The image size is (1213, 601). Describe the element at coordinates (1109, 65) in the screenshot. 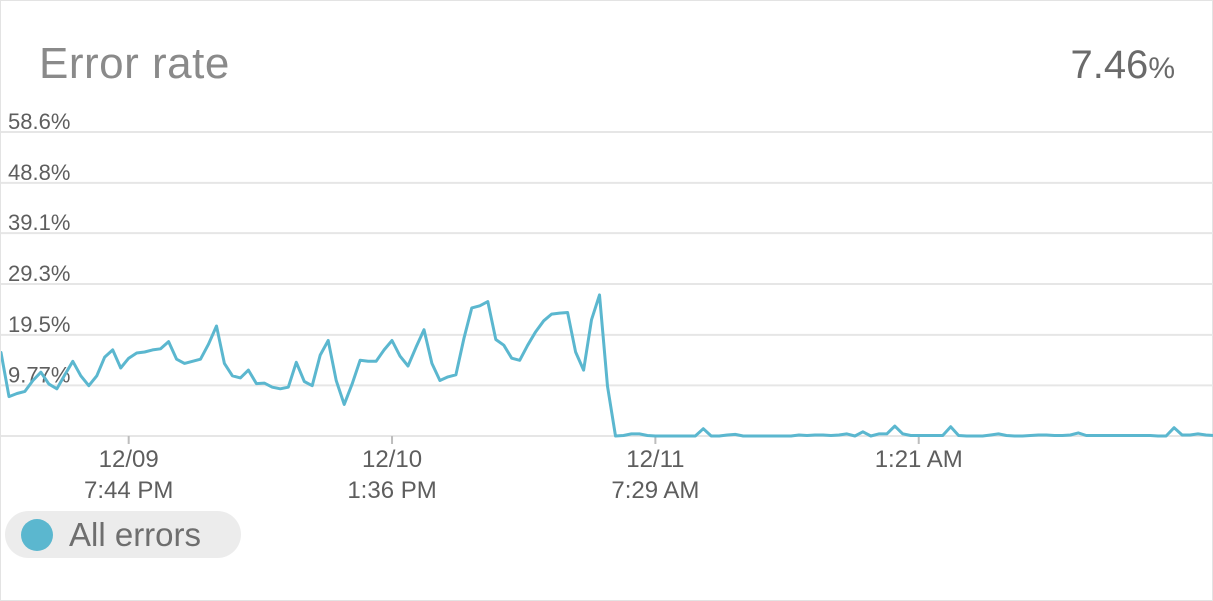

I see `current-value-number: 7.46` at that location.